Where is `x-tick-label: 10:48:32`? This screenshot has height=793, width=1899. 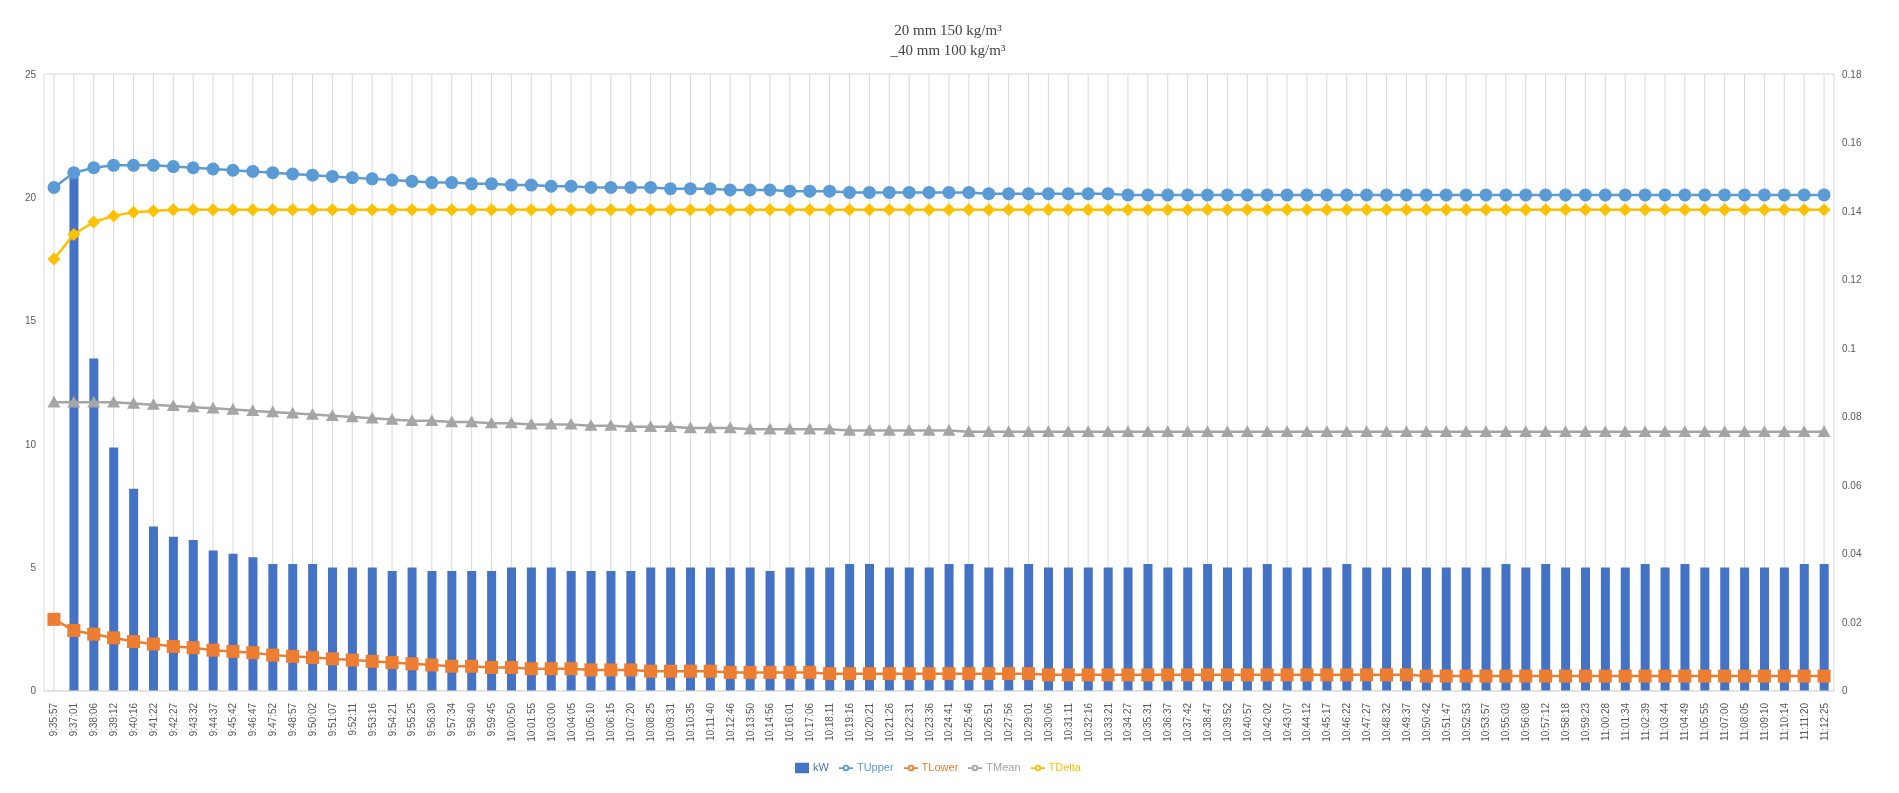
x-tick-label: 10:48:32 is located at coordinates (1386, 722).